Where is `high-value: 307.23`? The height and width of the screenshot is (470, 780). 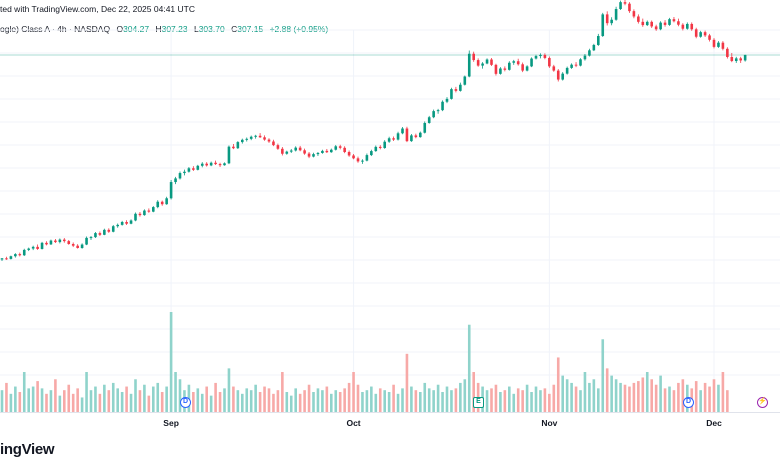
high-value: 307.23 is located at coordinates (174, 29).